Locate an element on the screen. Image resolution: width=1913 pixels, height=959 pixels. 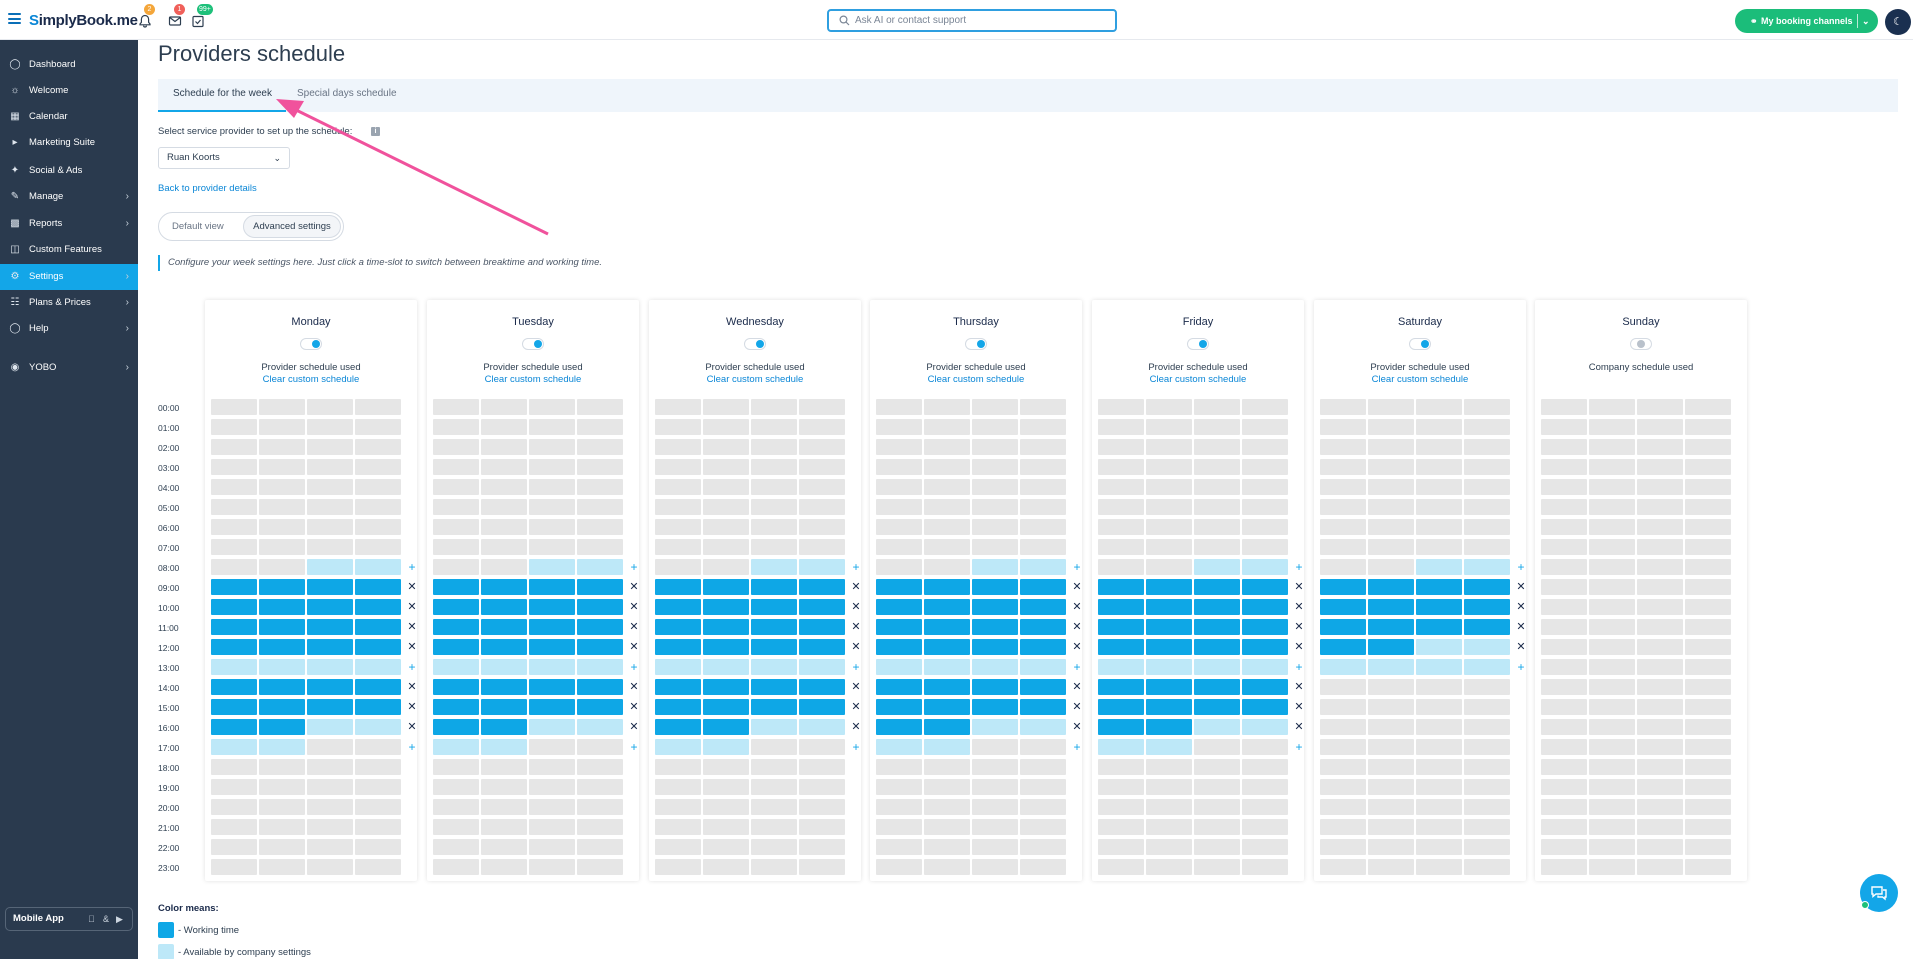
bell-icon: 2 is located at coordinates (146, 16).